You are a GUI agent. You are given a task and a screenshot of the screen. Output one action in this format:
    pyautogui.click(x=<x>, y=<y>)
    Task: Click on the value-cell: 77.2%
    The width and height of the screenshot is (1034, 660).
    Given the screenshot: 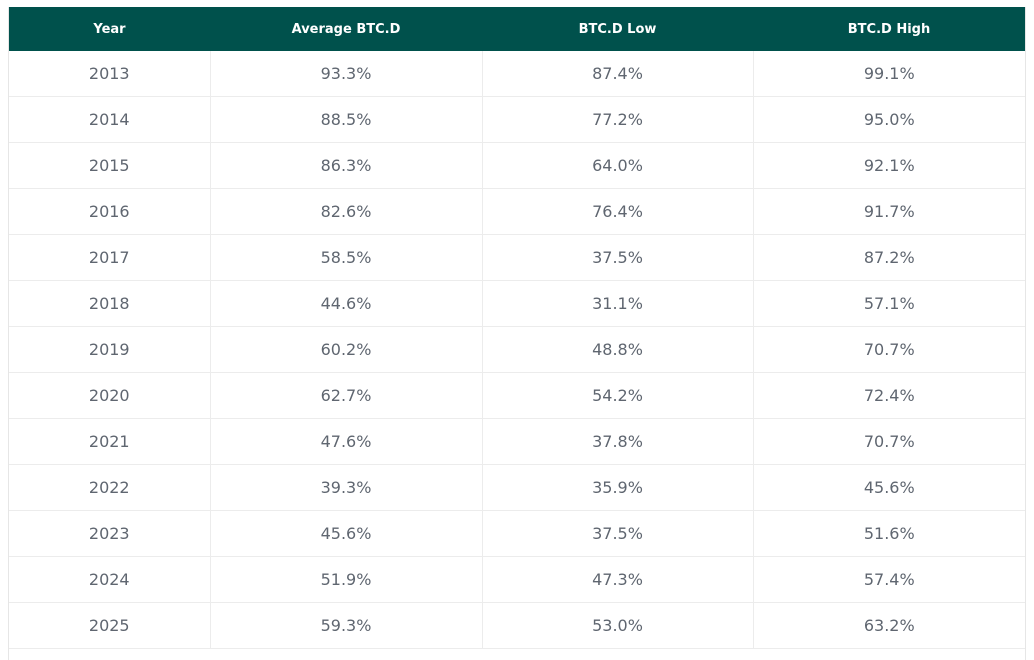 What is the action you would take?
    pyautogui.click(x=618, y=119)
    